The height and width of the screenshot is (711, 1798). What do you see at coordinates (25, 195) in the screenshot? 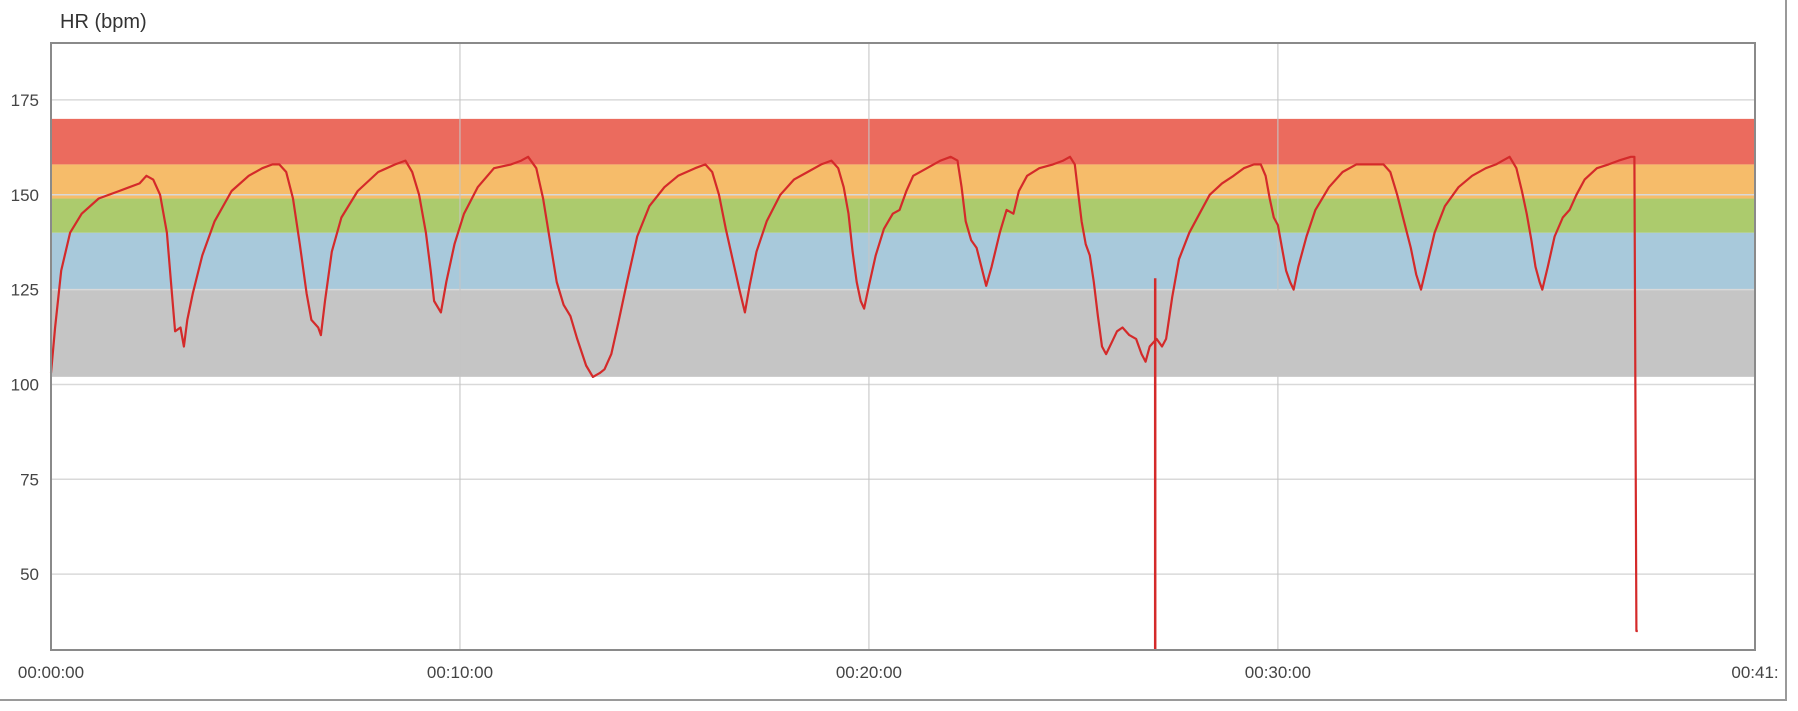
I see `y-tick-label: 150` at bounding box center [25, 195].